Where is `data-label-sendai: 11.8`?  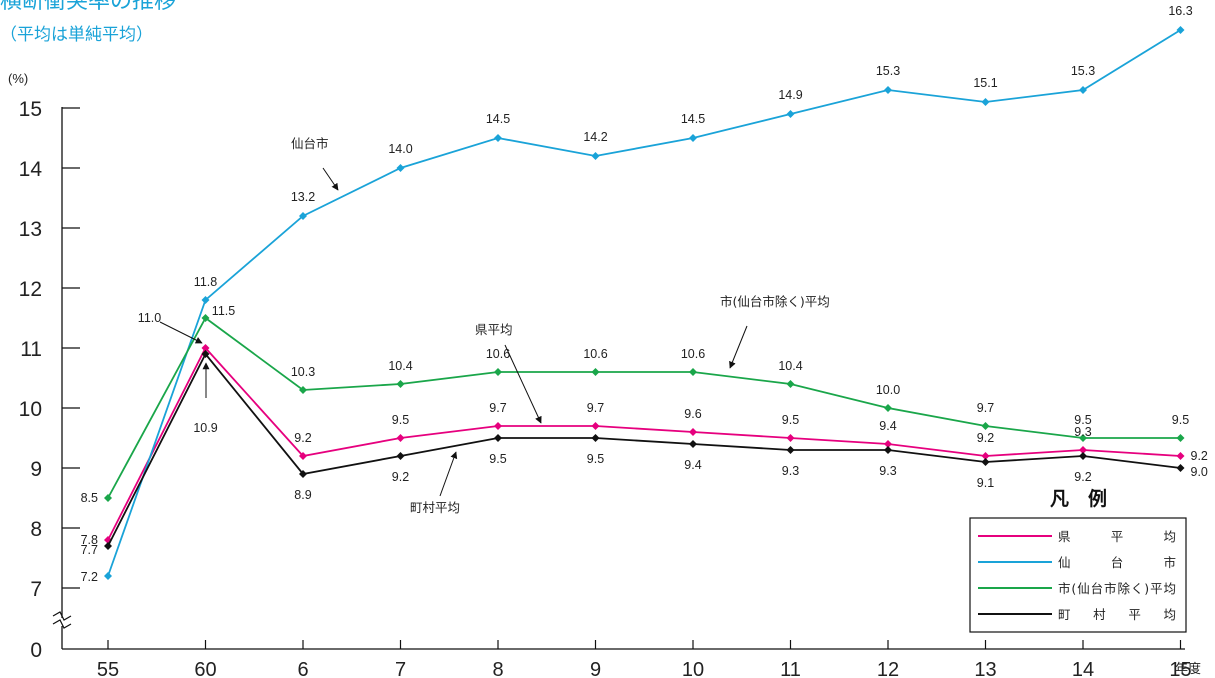 data-label-sendai: 11.8 is located at coordinates (205, 282).